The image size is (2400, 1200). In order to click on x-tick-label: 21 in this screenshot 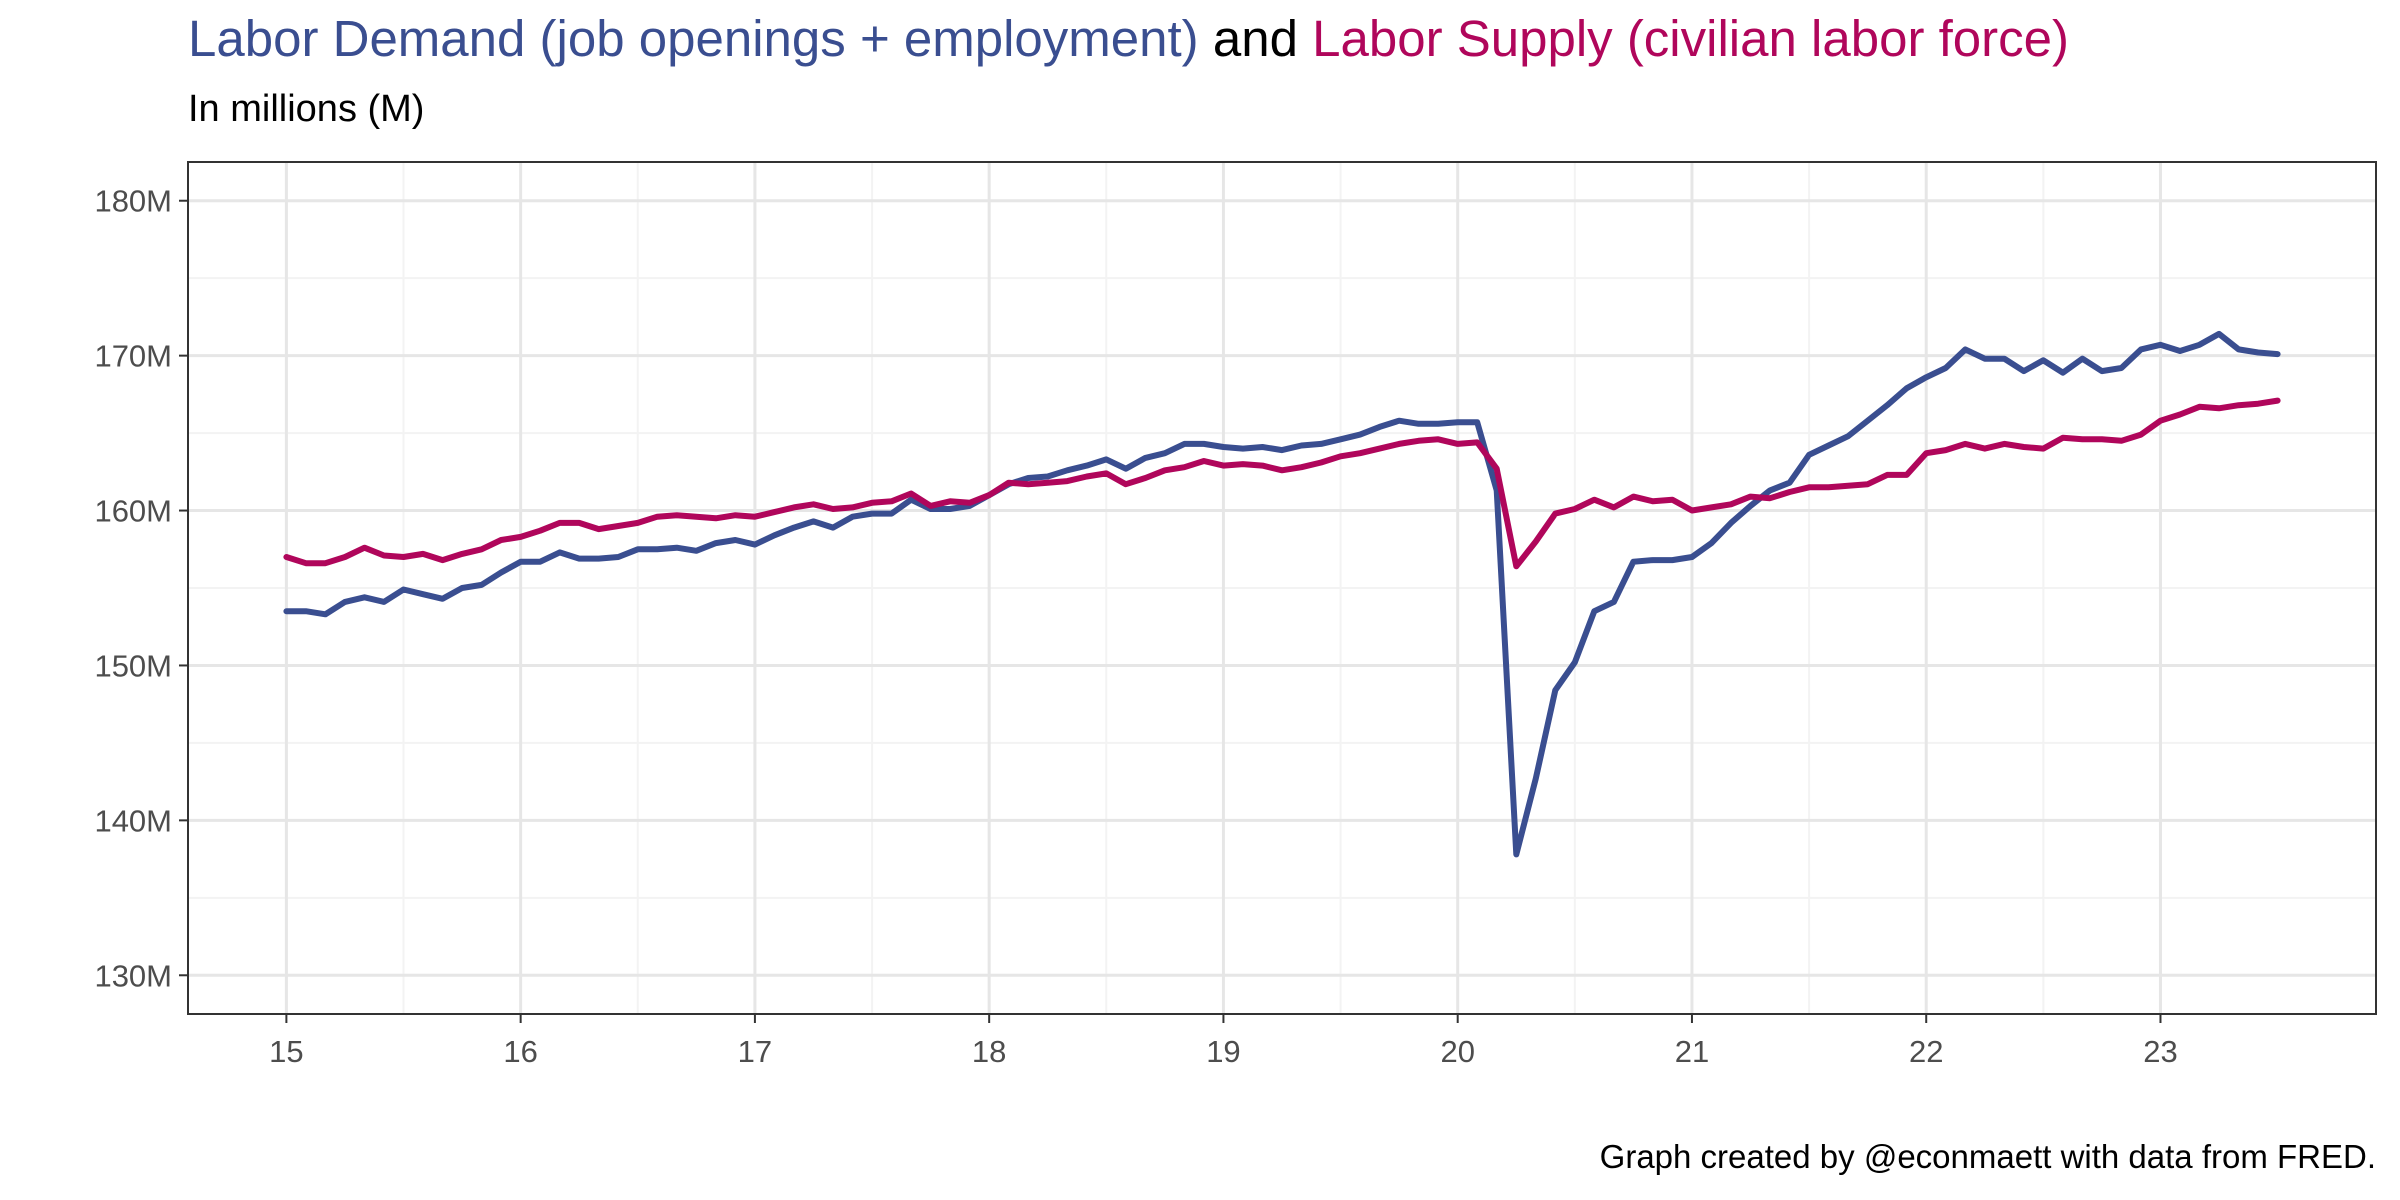, I will do `click(1692, 1051)`.